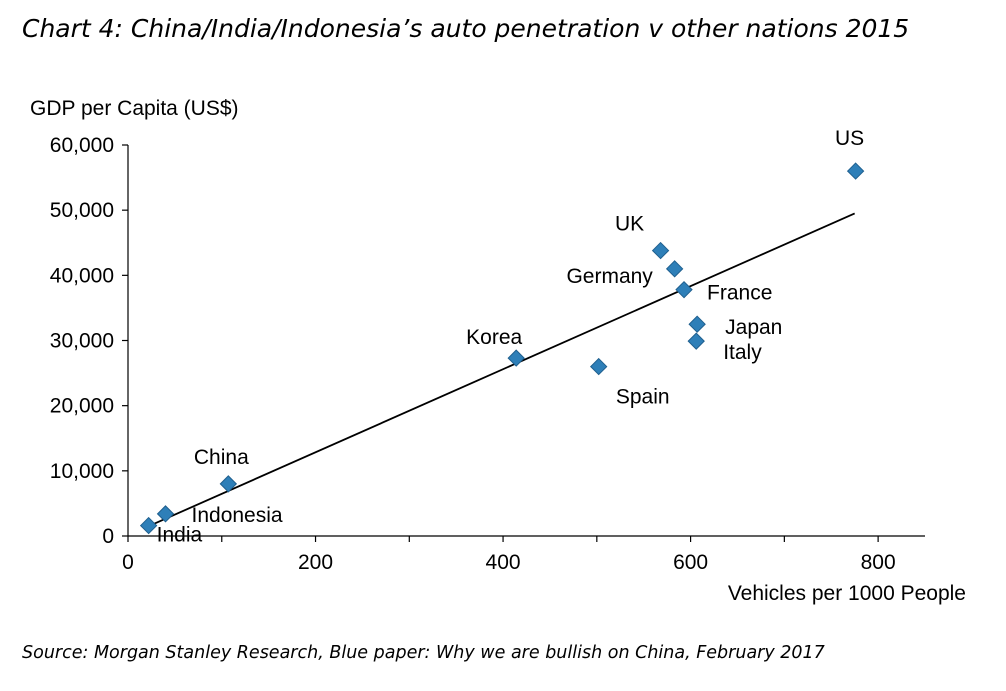  Describe the element at coordinates (643, 397) in the screenshot. I see `point-label-spain: Spain` at that location.